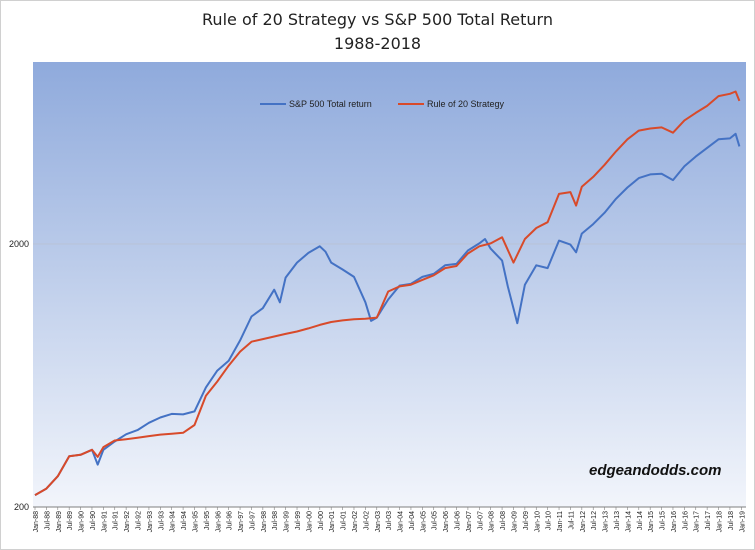 This screenshot has height=550, width=755. What do you see at coordinates (195, 522) in the screenshot?
I see `x-tick-label-Jan-95: Jan-95` at bounding box center [195, 522].